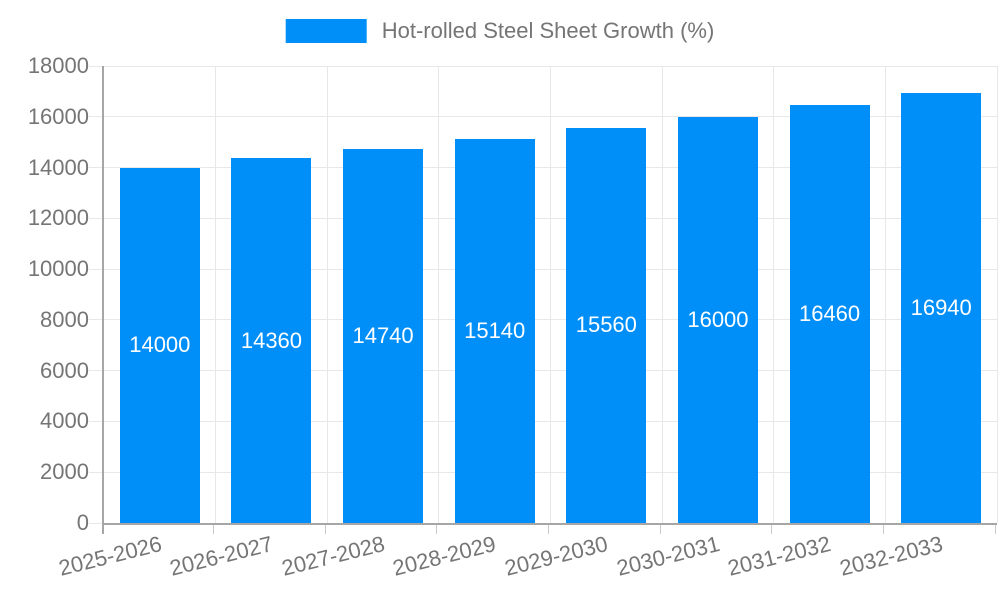  Describe the element at coordinates (58, 269) in the screenshot. I see `y-axis-label: 10000` at that location.